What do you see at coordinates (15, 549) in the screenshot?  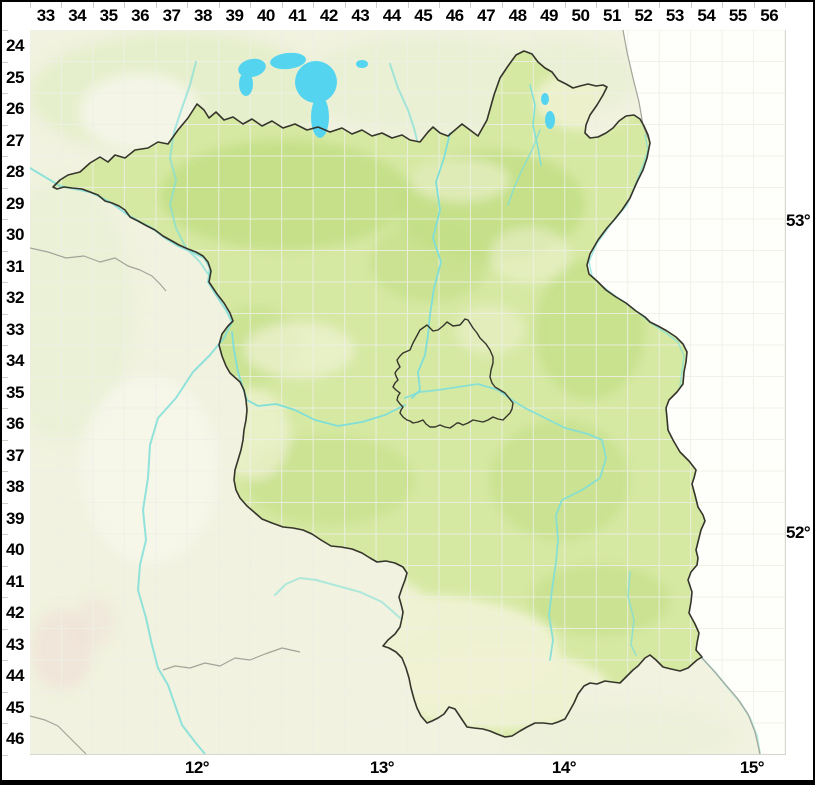 I see `row-label: 40` at bounding box center [15, 549].